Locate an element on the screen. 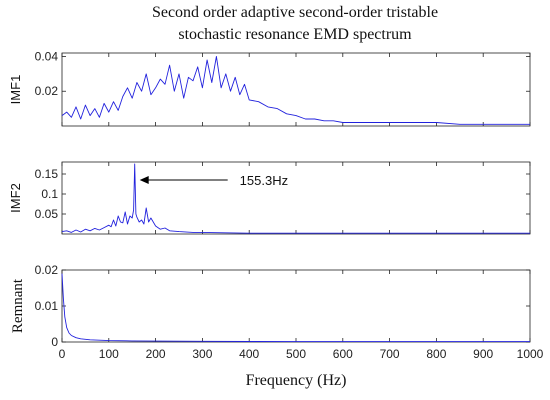 This screenshot has width=550, height=400. remnant-xtick-label: 900 is located at coordinates (483, 354).